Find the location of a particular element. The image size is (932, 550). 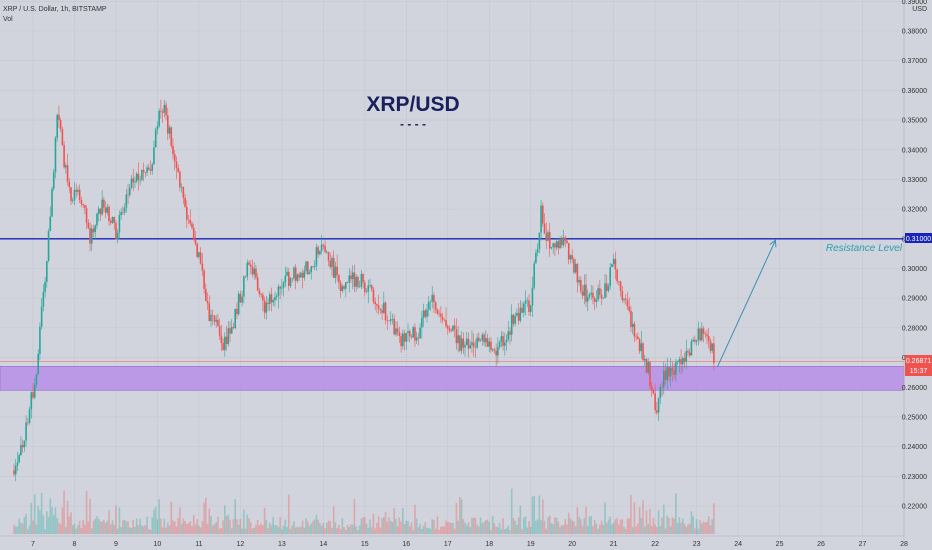

x-tick-label-13: 20 is located at coordinates (572, 544).